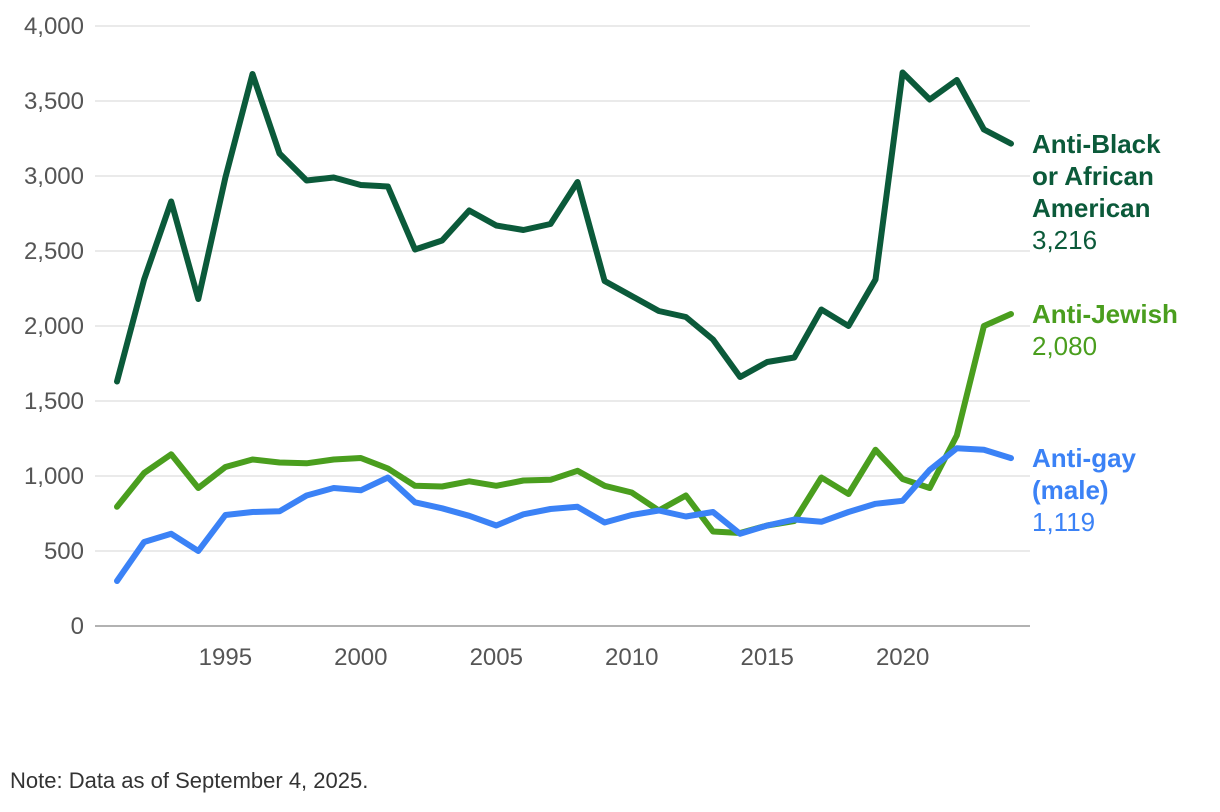 This screenshot has width=1220, height=812. Describe the element at coordinates (225, 657) in the screenshot. I see `x-tick-label: 1995` at that location.